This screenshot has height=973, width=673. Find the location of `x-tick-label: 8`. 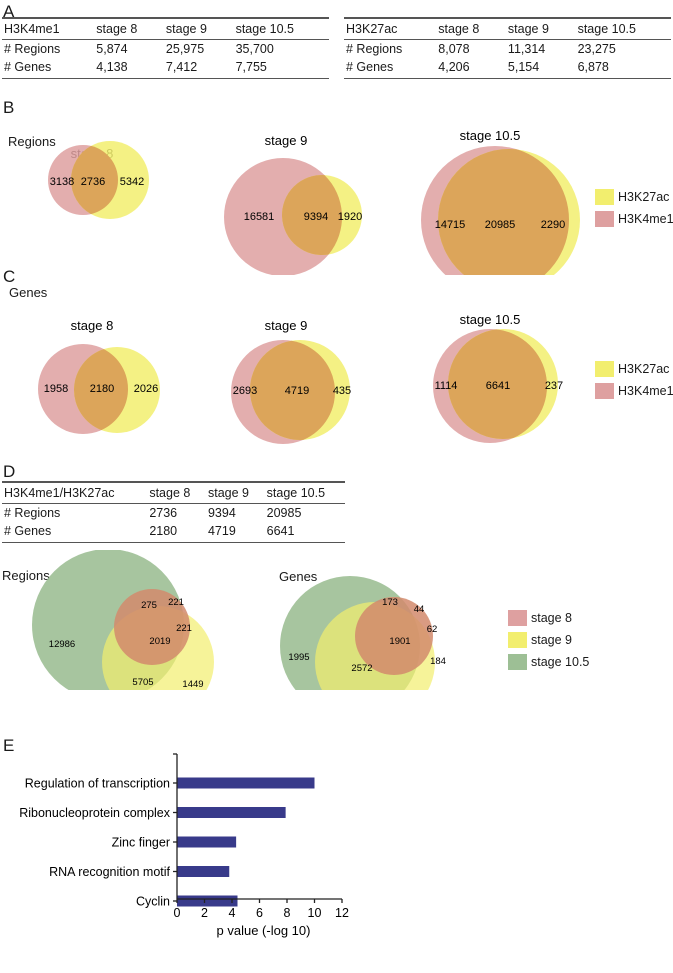

x-tick-label: 8 is located at coordinates (287, 913).